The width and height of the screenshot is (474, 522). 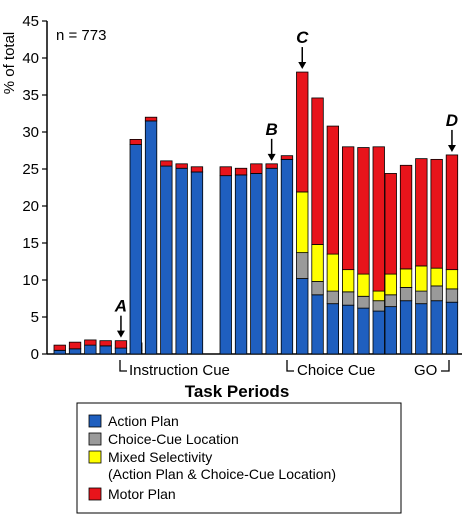 I want to click on legend-label: Choice-Cue Location, so click(x=173, y=439).